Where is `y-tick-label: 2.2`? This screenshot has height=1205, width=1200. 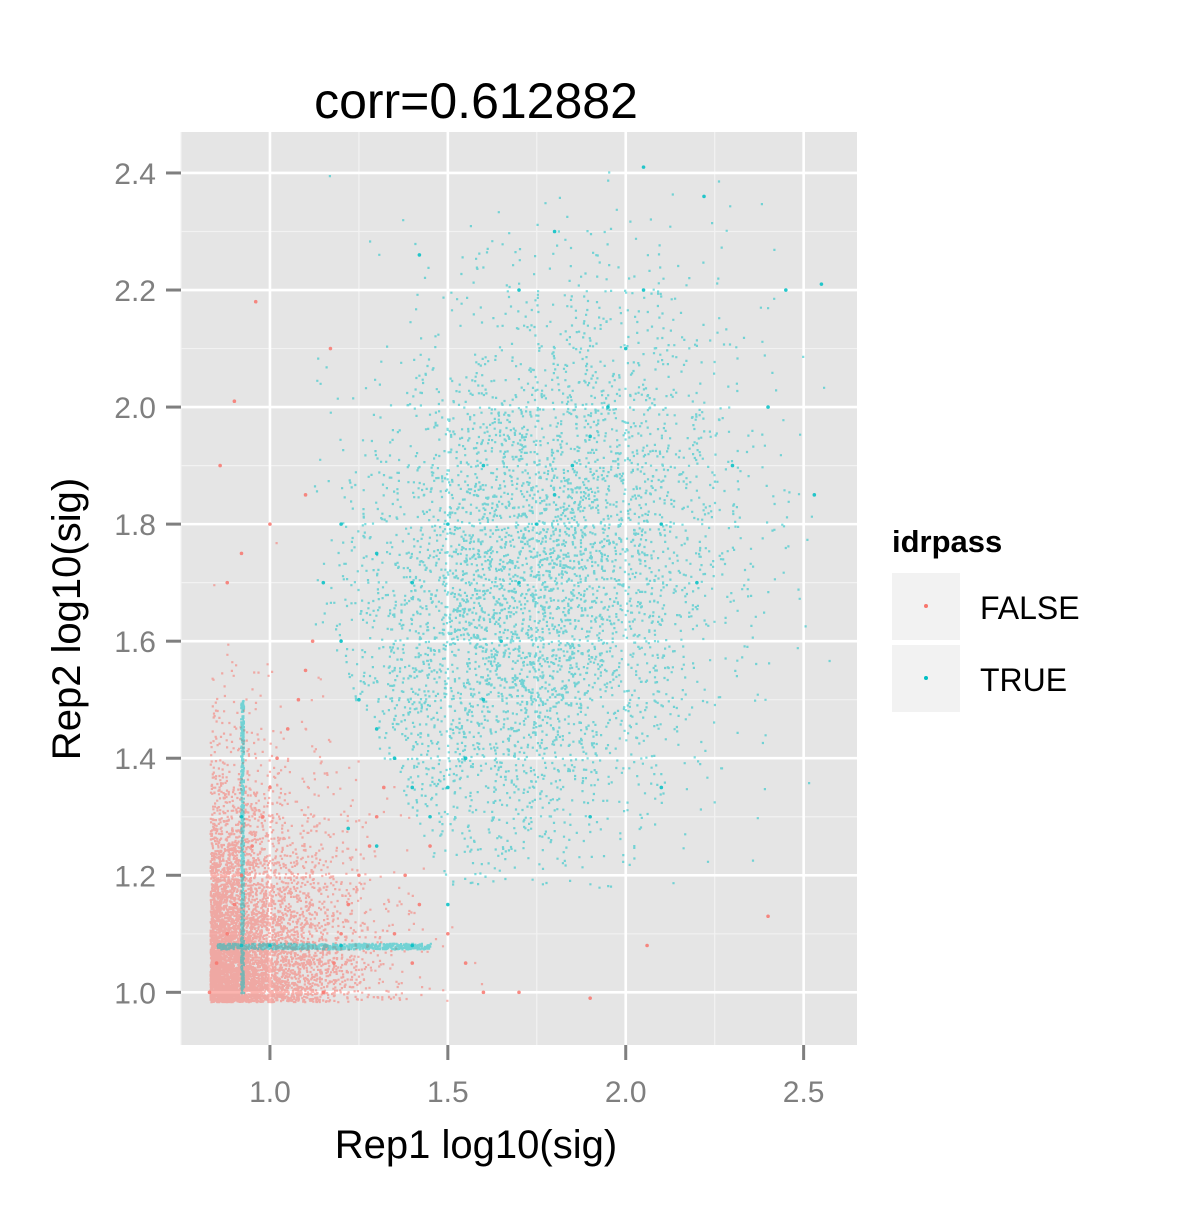
y-tick-label: 2.2 is located at coordinates (135, 291).